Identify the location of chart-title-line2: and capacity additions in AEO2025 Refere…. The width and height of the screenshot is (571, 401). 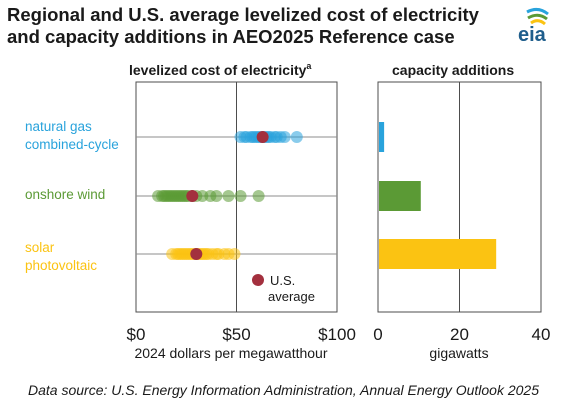
(231, 36).